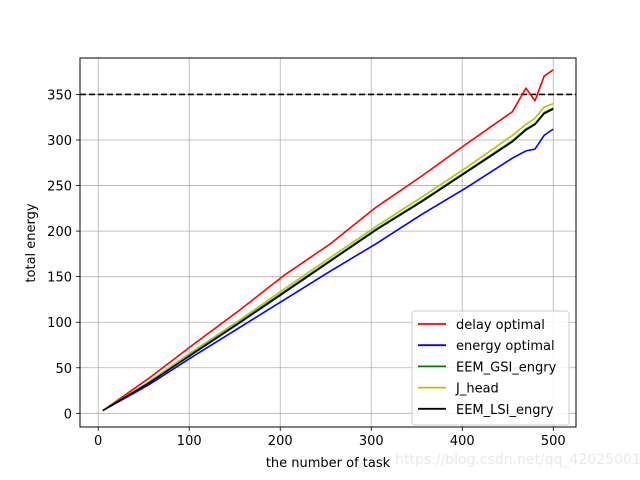  I want to click on y-axis-ticks: 0 50 100 150 200 250 300 350, so click(63, 255).